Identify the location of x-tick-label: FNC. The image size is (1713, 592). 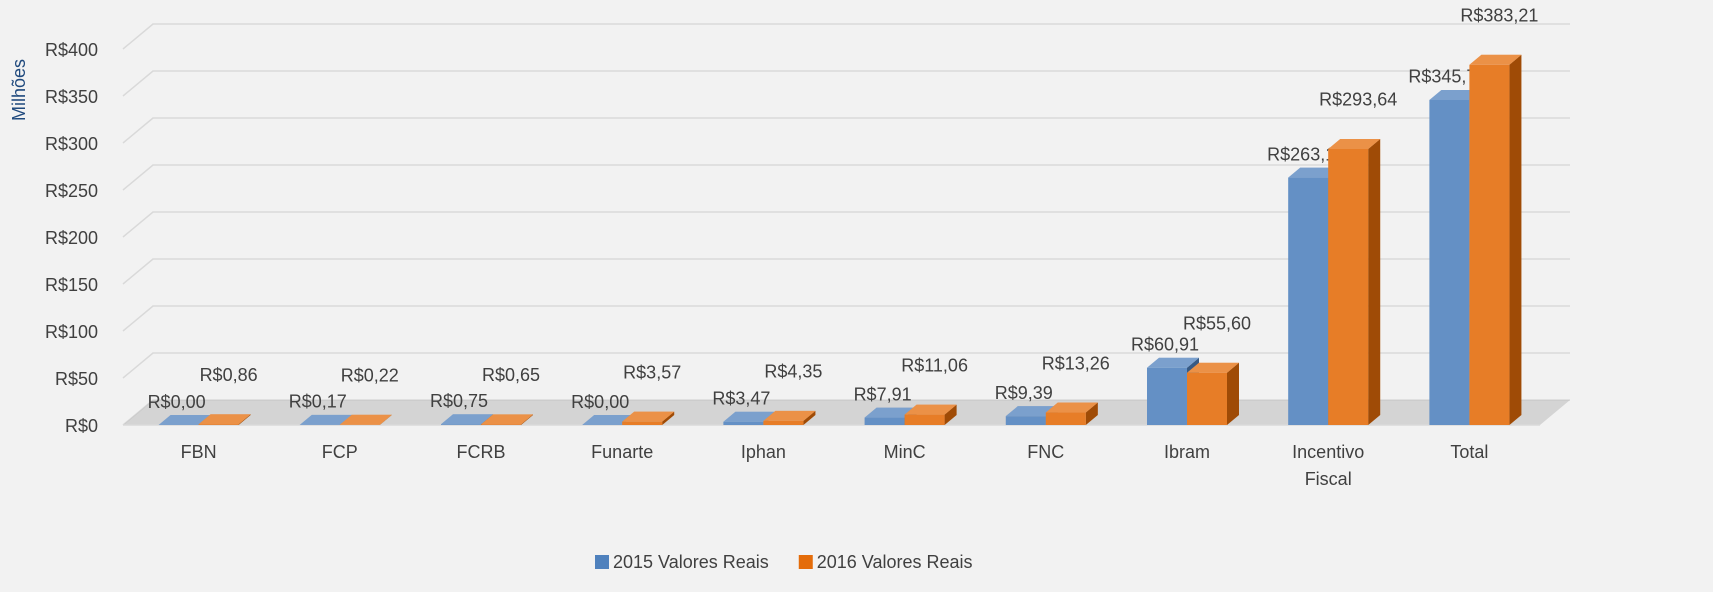
(1045, 452).